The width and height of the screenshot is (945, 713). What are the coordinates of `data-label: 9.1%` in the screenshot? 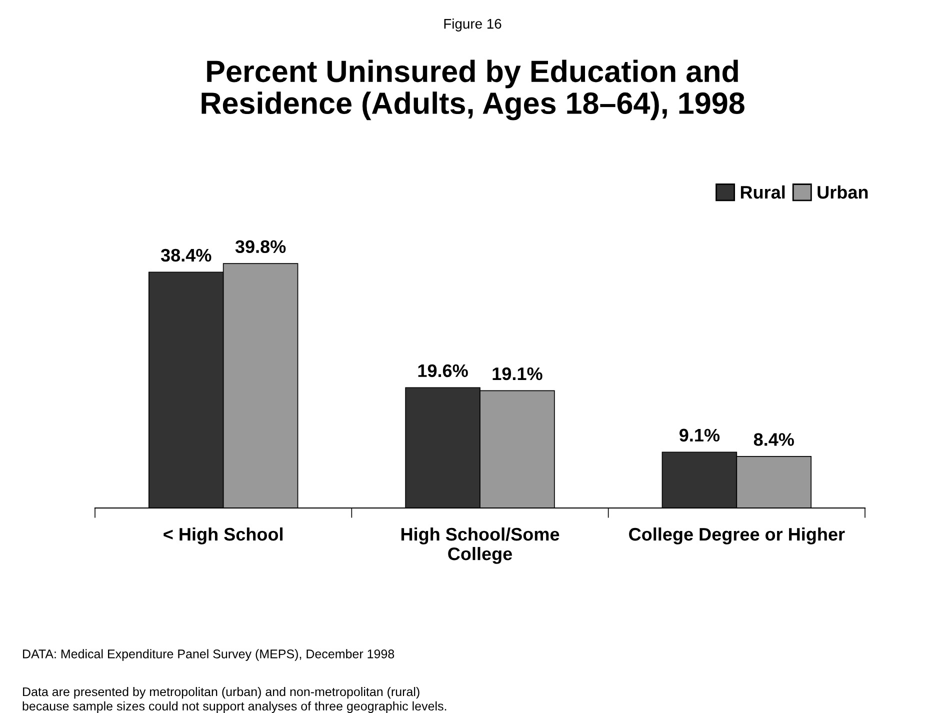 It's located at (700, 435).